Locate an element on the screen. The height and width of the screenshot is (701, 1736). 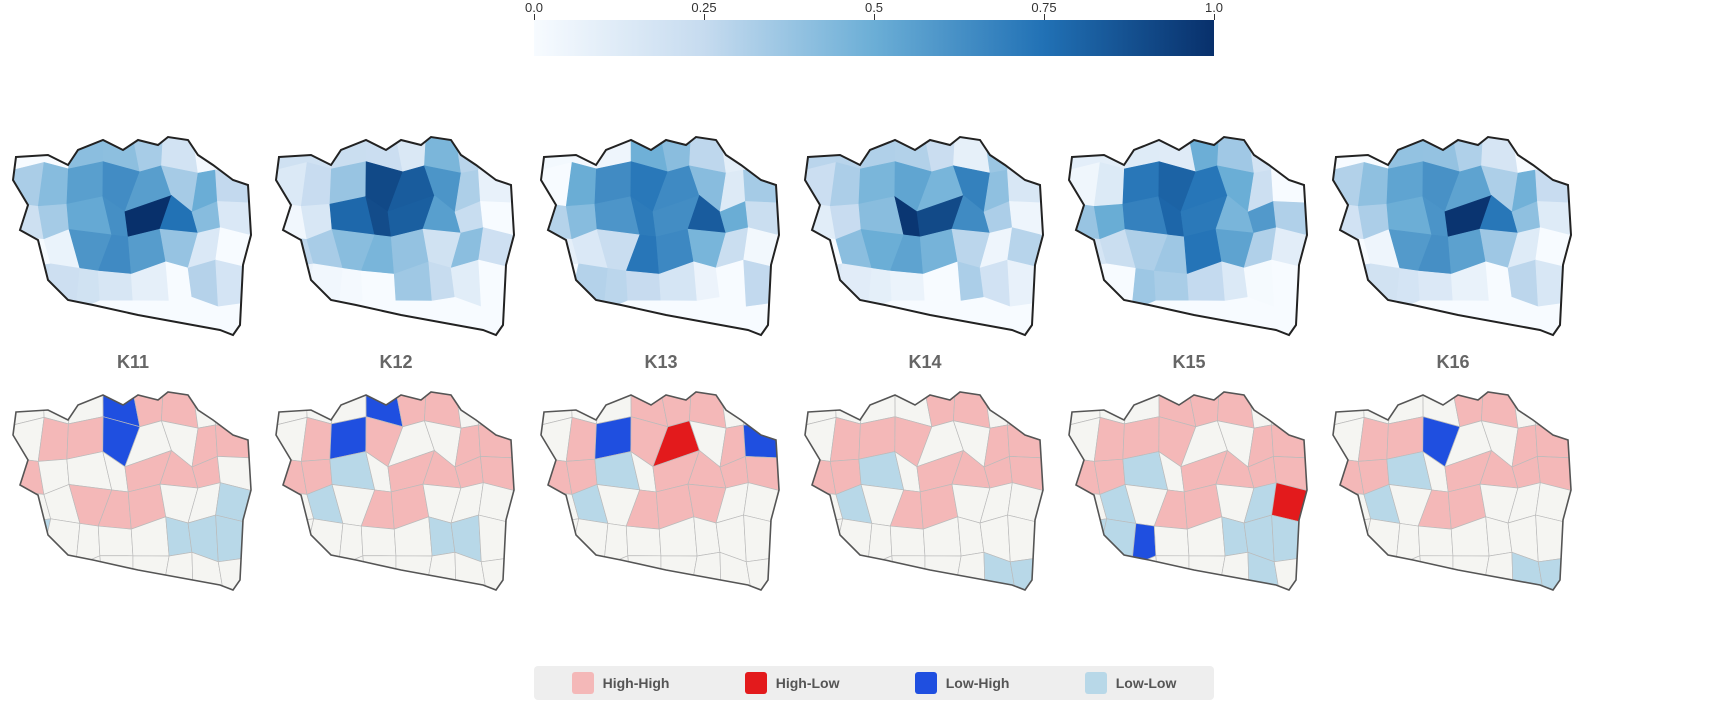
legend: High-High High-Low Low-High Low-Low is located at coordinates (874, 683).